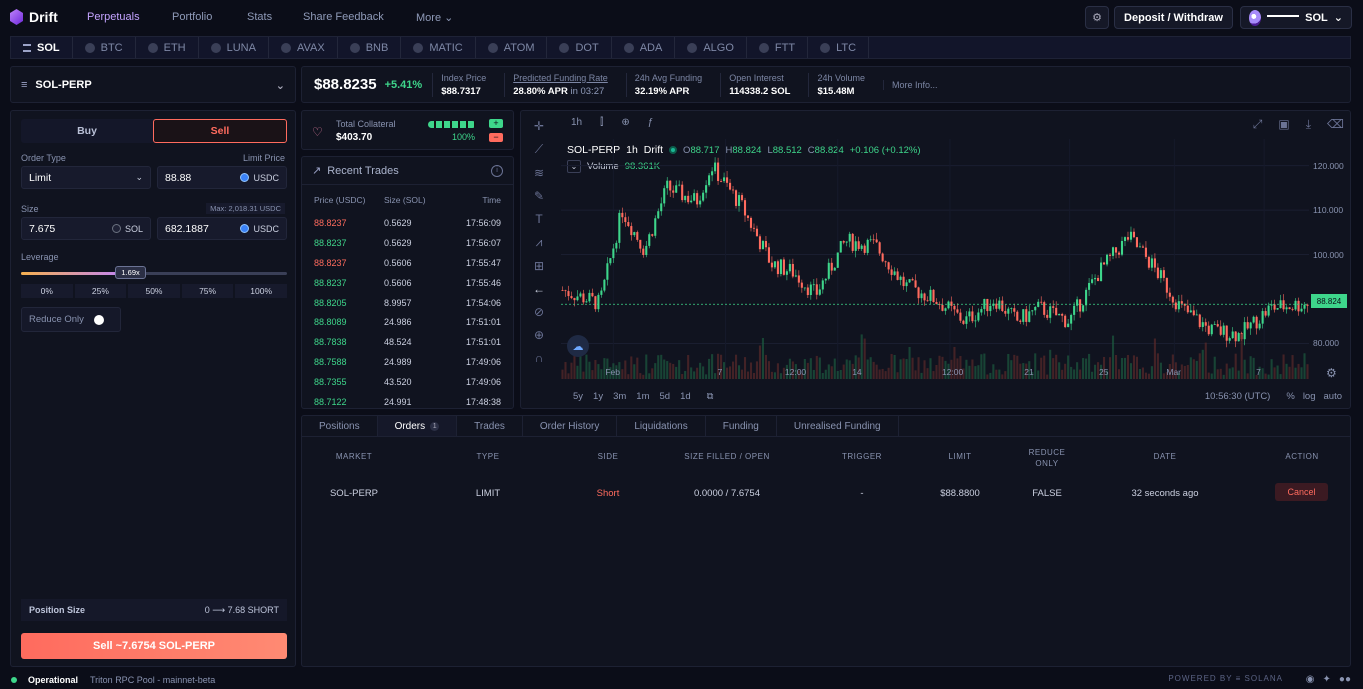  What do you see at coordinates (260, 17) in the screenshot?
I see `nav-stats: Stats` at bounding box center [260, 17].